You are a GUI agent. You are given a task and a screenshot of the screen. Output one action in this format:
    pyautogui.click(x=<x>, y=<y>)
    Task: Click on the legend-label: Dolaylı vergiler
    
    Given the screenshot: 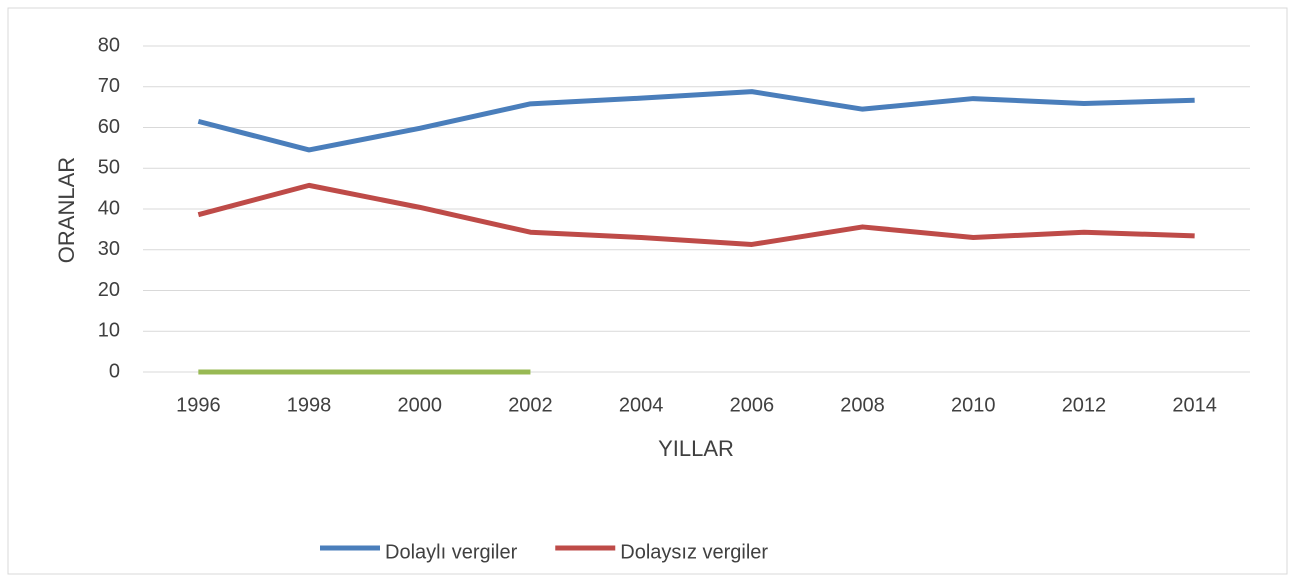 What is the action you would take?
    pyautogui.click(x=451, y=552)
    